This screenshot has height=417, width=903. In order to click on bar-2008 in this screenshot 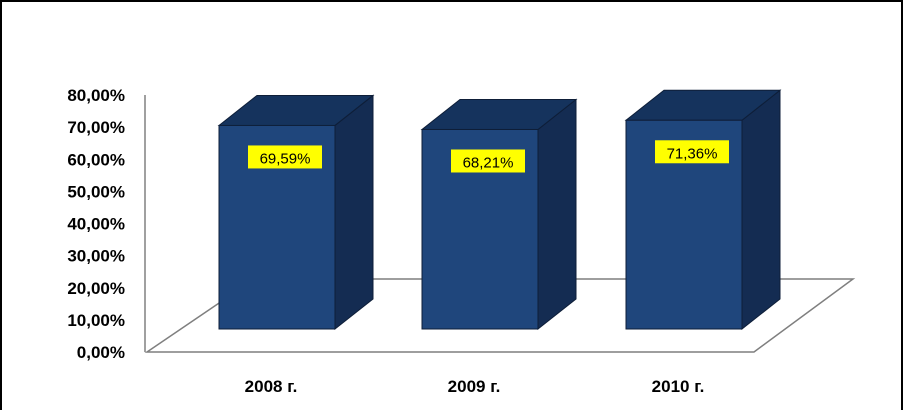, I will do `click(296, 212)`.